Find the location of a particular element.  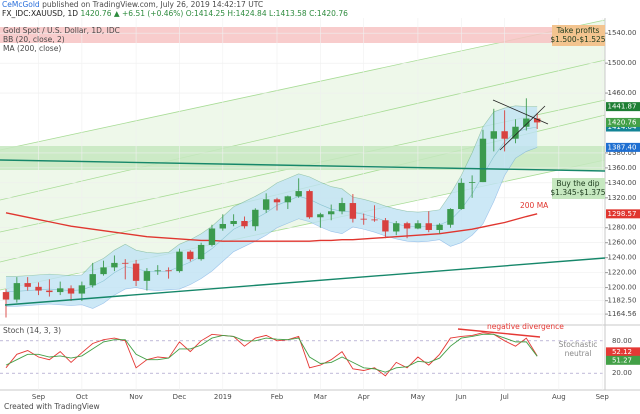

x-tick-label: Apr is located at coordinates (364, 397).